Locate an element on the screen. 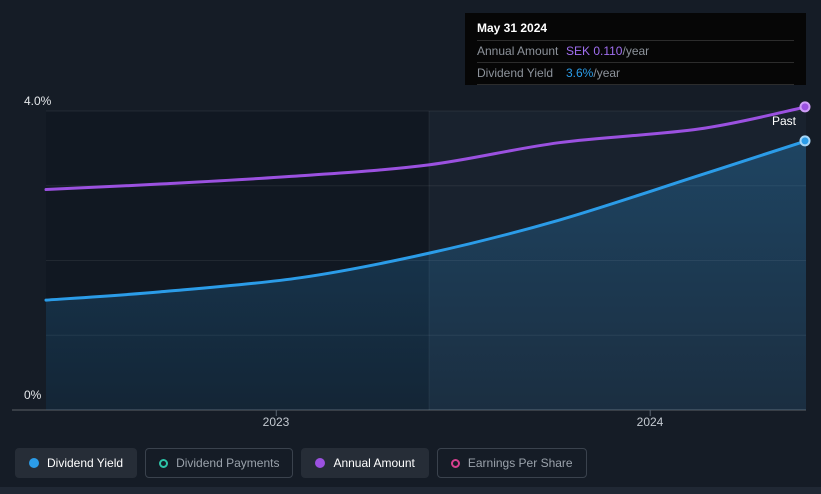  legend-pill-dividend-payments: Dividend Payments is located at coordinates (219, 463).